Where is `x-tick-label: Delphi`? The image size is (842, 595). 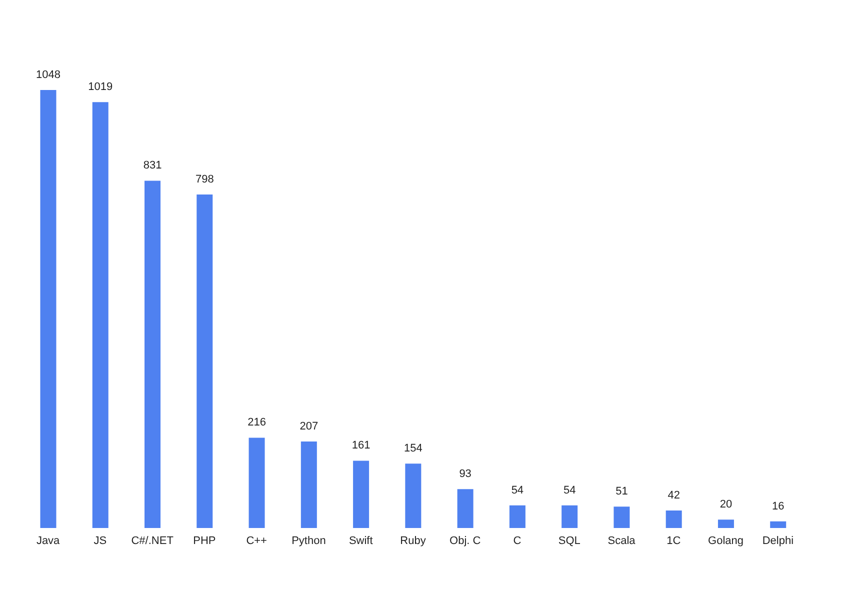 x-tick-label: Delphi is located at coordinates (778, 540).